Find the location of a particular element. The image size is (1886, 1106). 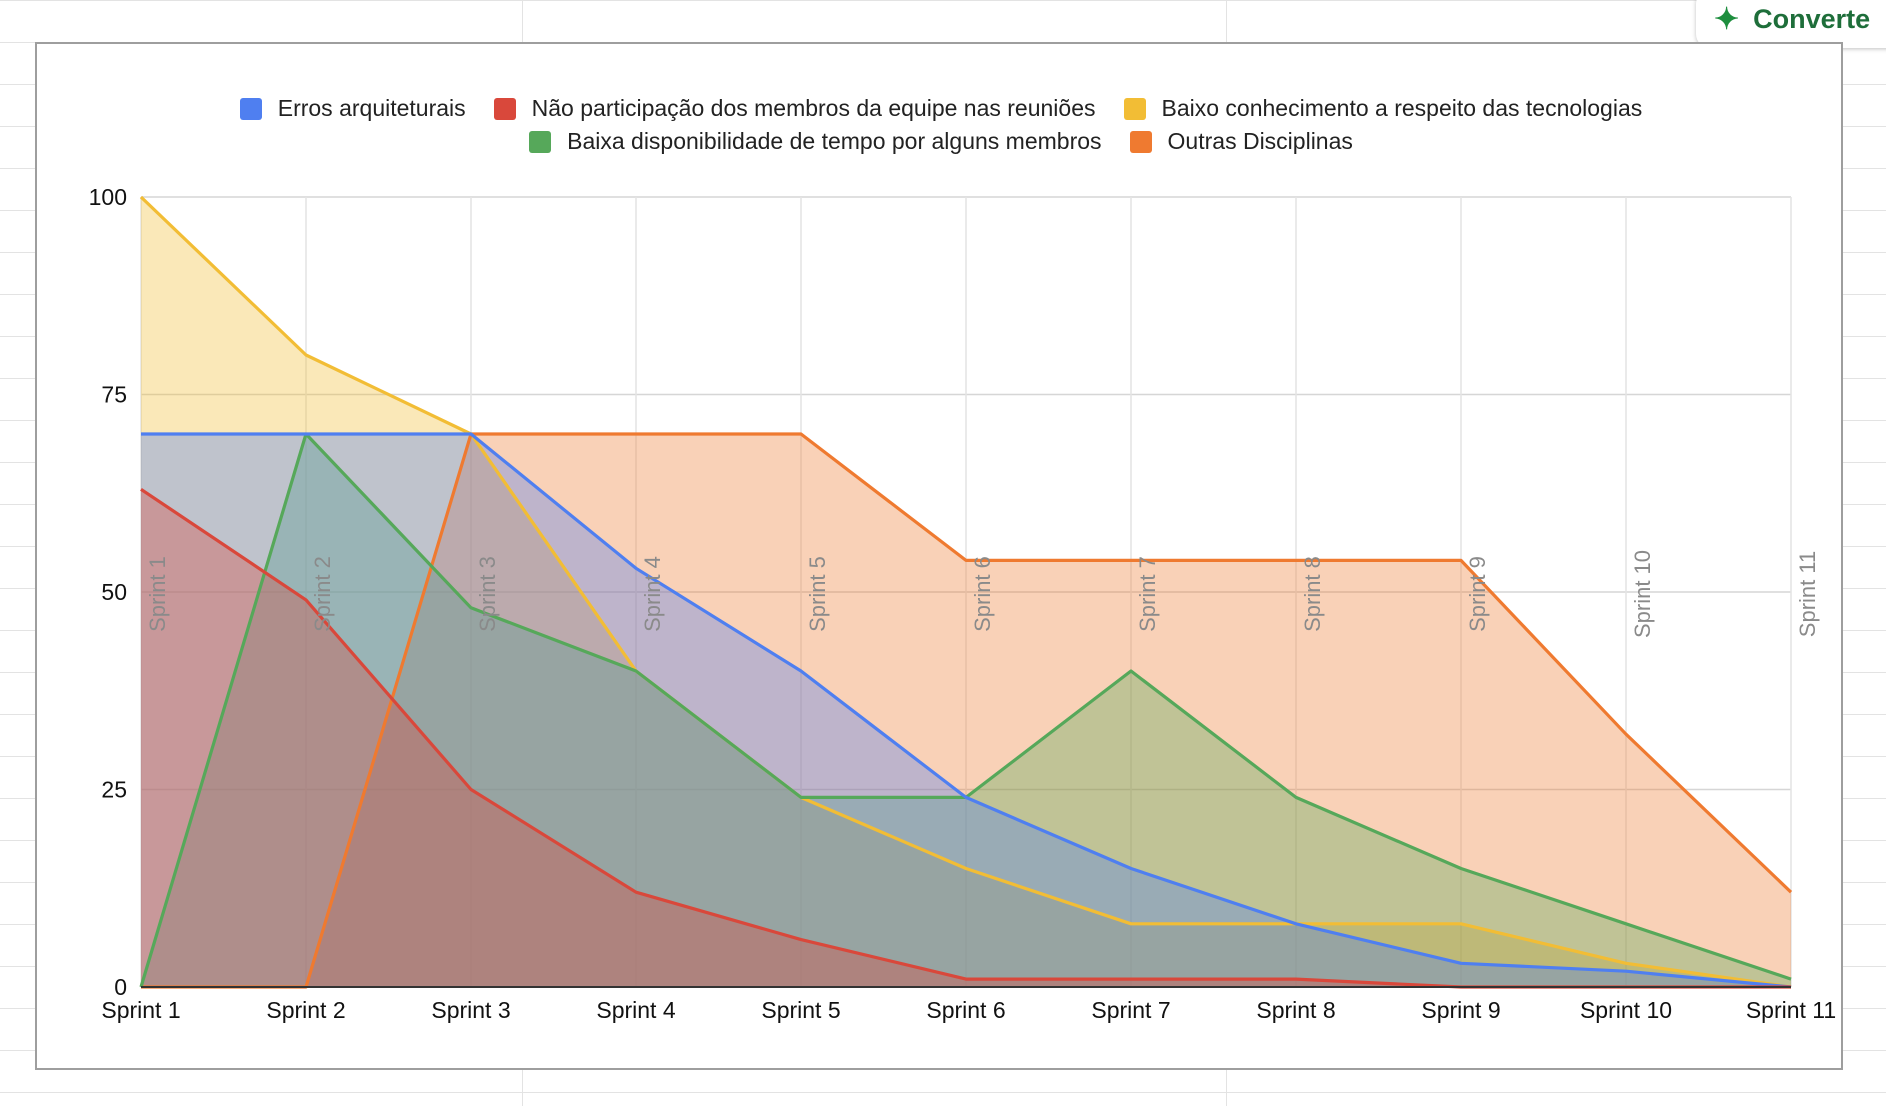

convert-button: ✦ Converte is located at coordinates (1791, 24).